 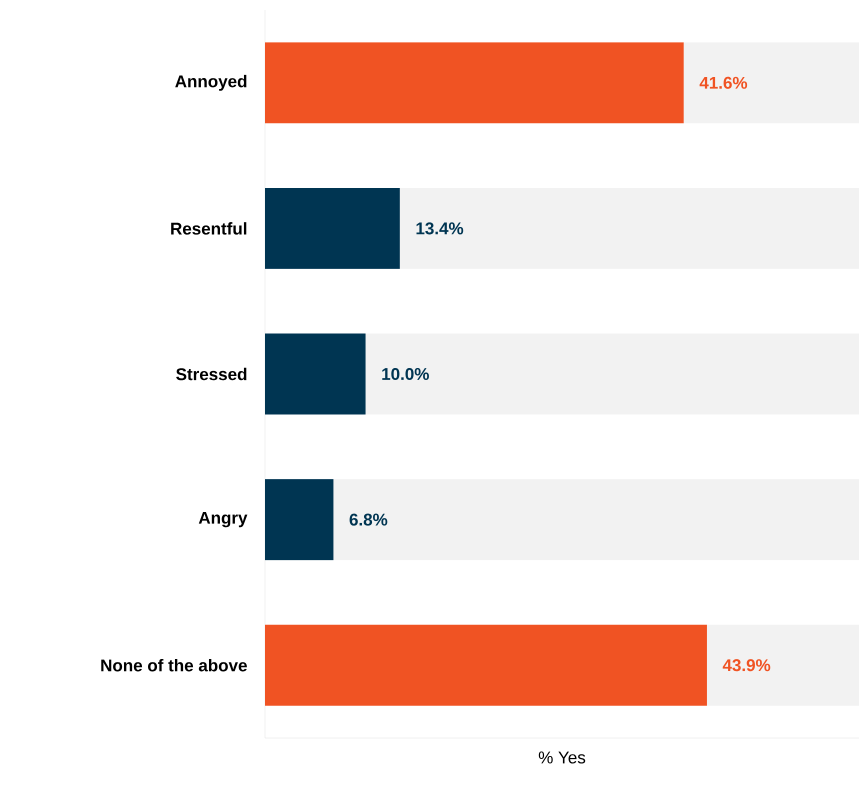 What do you see at coordinates (405, 374) in the screenshot?
I see `data-label: 10.0%` at bounding box center [405, 374].